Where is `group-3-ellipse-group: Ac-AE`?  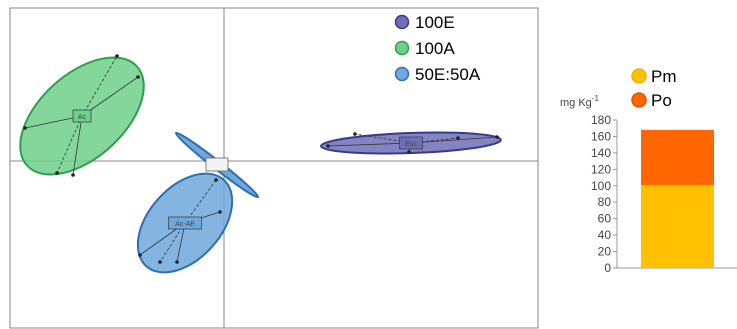
group-3-ellipse-group: Ac-AE is located at coordinates (185, 223).